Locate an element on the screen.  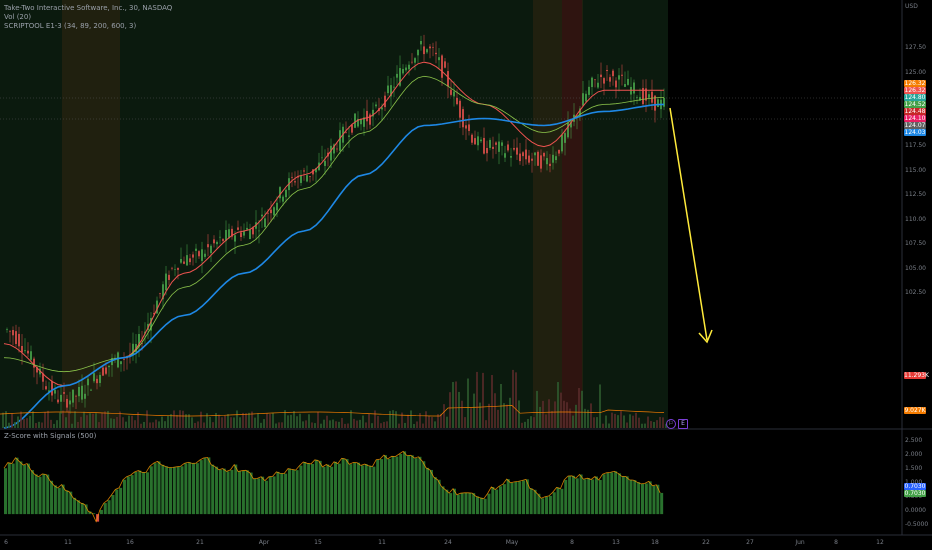
zscore-tag: 0.7030 is located at coordinates (915, 493).